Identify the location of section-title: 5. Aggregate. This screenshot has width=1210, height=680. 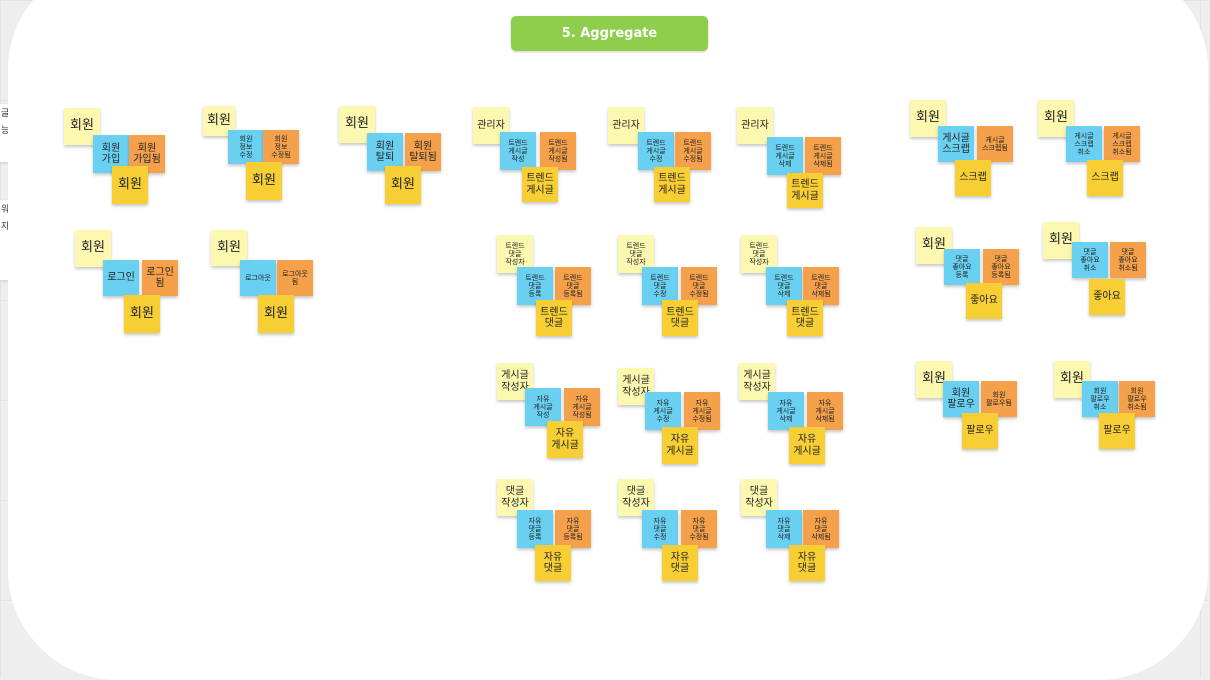
(609, 33).